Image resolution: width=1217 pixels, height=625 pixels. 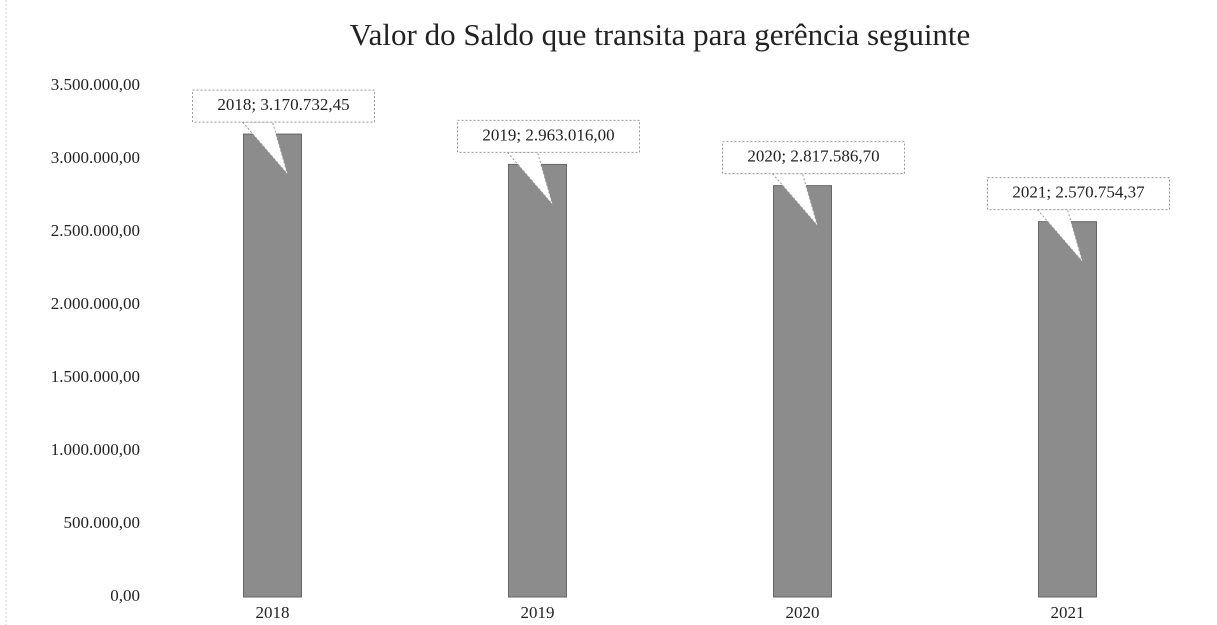 I want to click on data-label: 2021; 2.570.754,37, so click(x=1078, y=192).